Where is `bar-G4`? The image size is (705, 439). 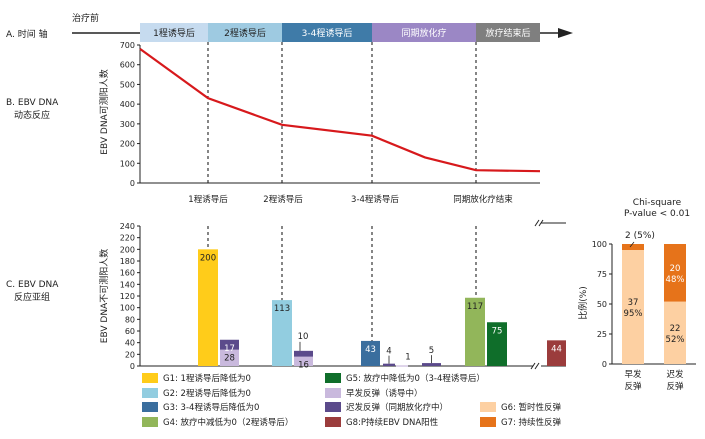
bar-G4 is located at coordinates (475, 331).